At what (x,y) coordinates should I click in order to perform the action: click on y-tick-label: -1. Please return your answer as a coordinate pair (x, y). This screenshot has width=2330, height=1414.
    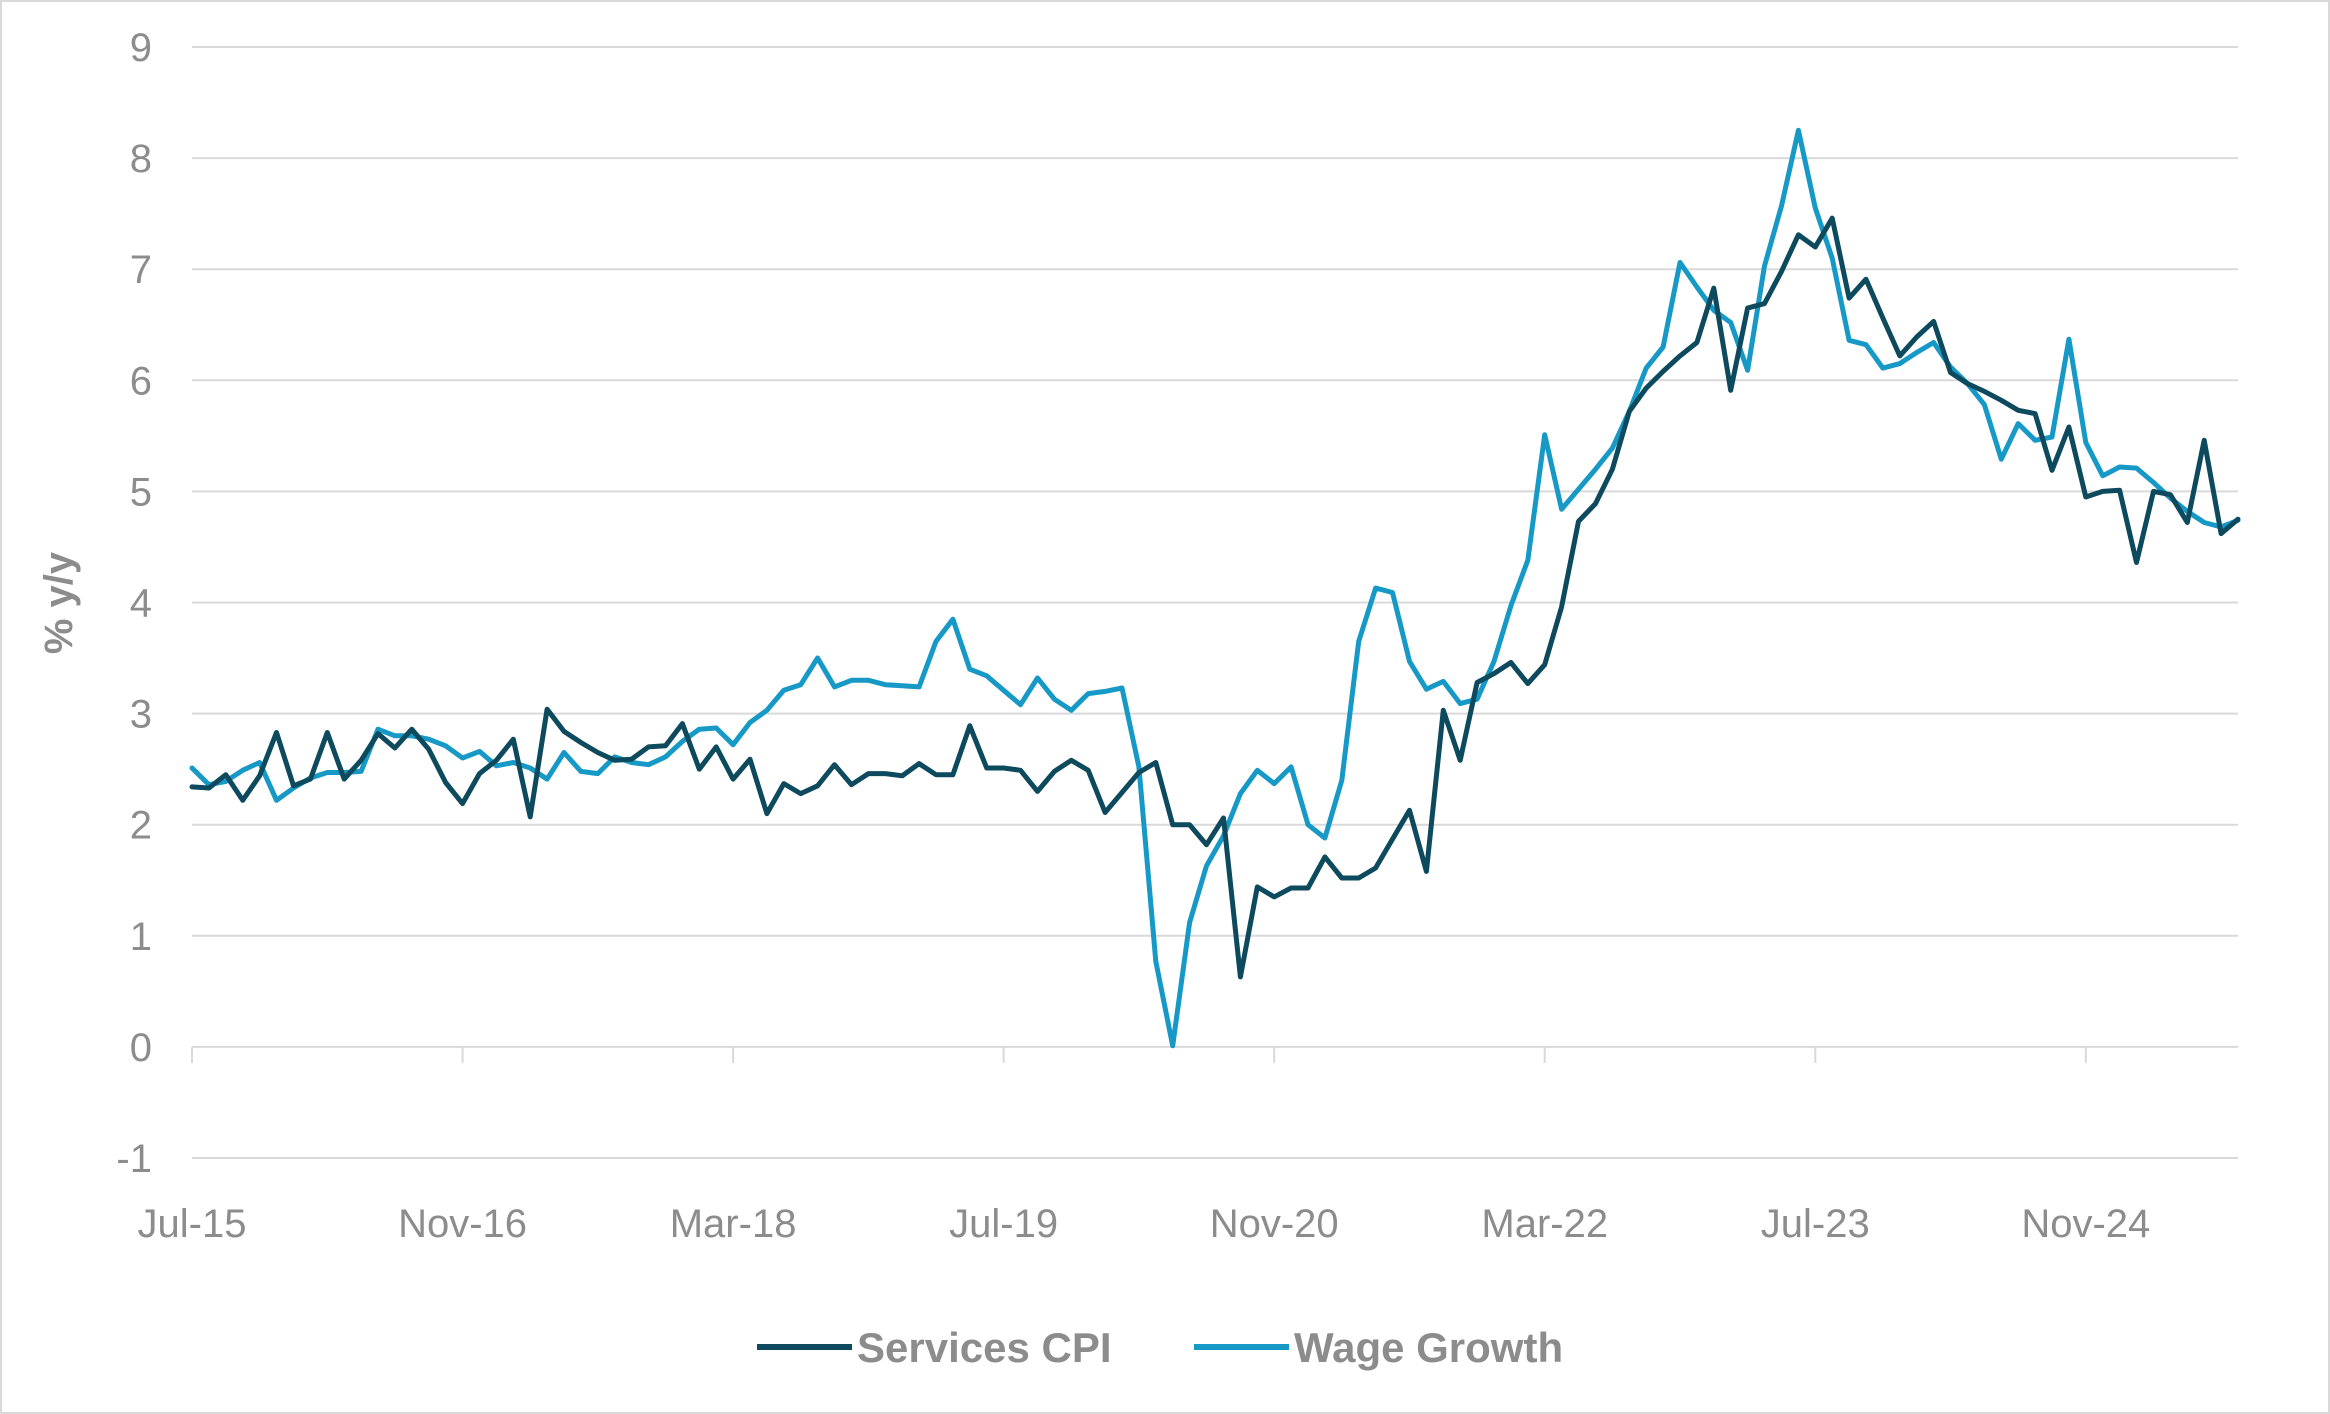
    Looking at the image, I should click on (134, 1159).